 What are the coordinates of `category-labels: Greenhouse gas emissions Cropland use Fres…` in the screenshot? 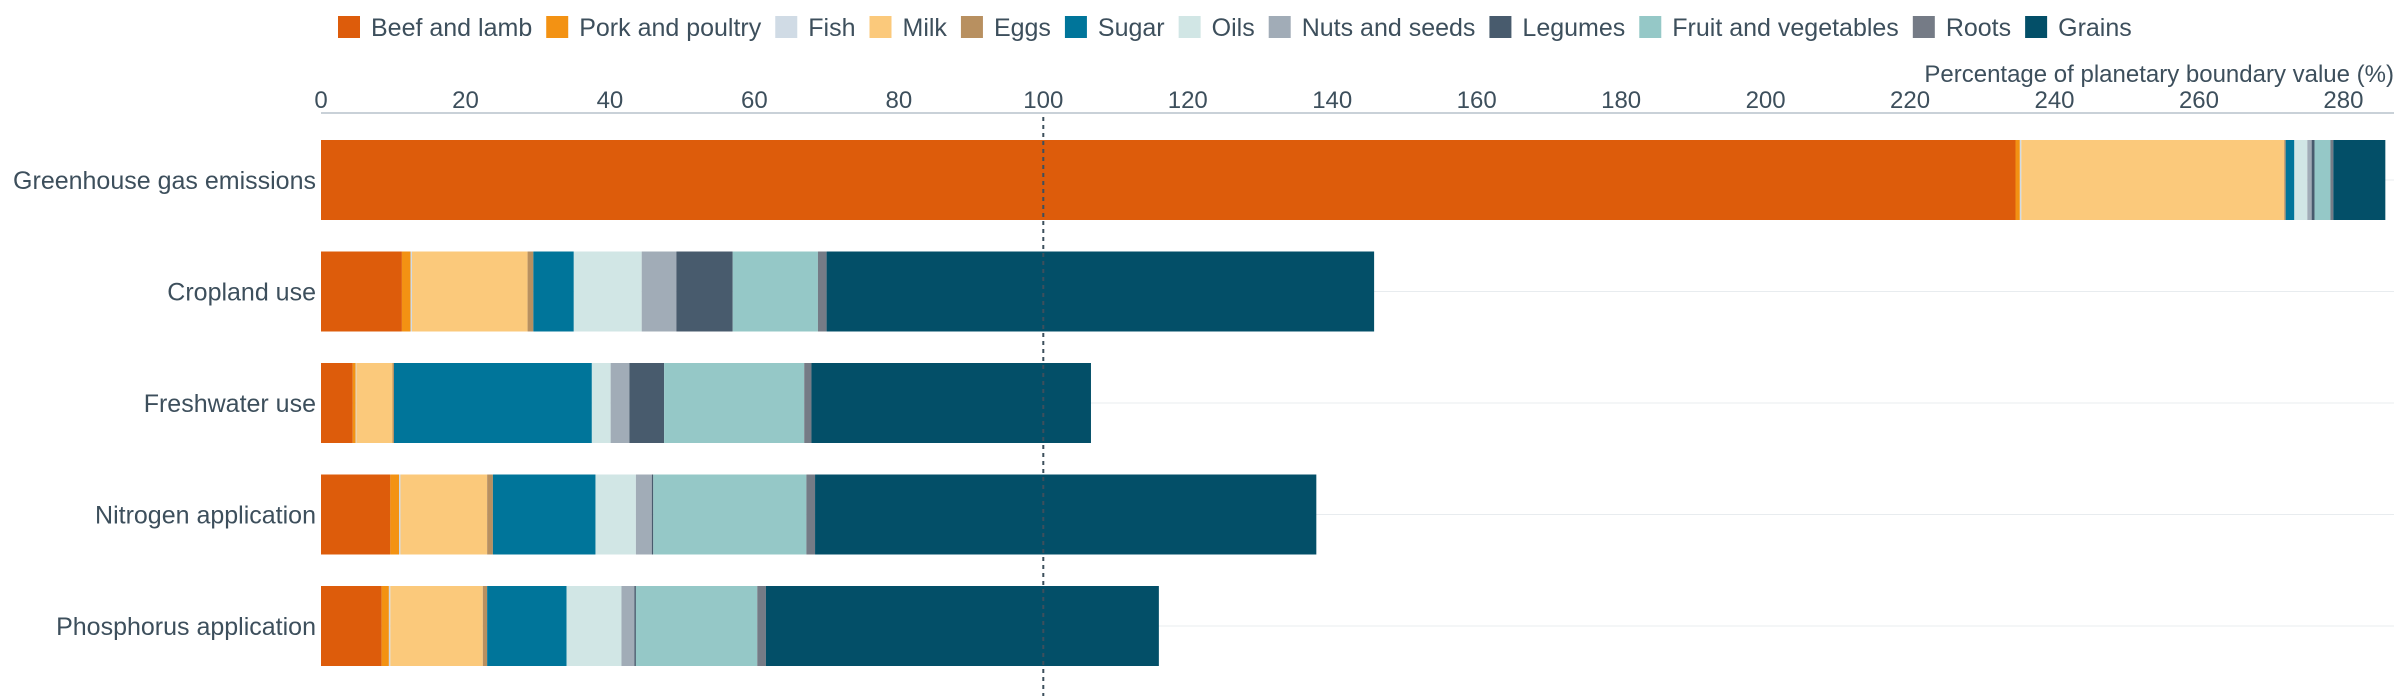 It's located at (164, 404).